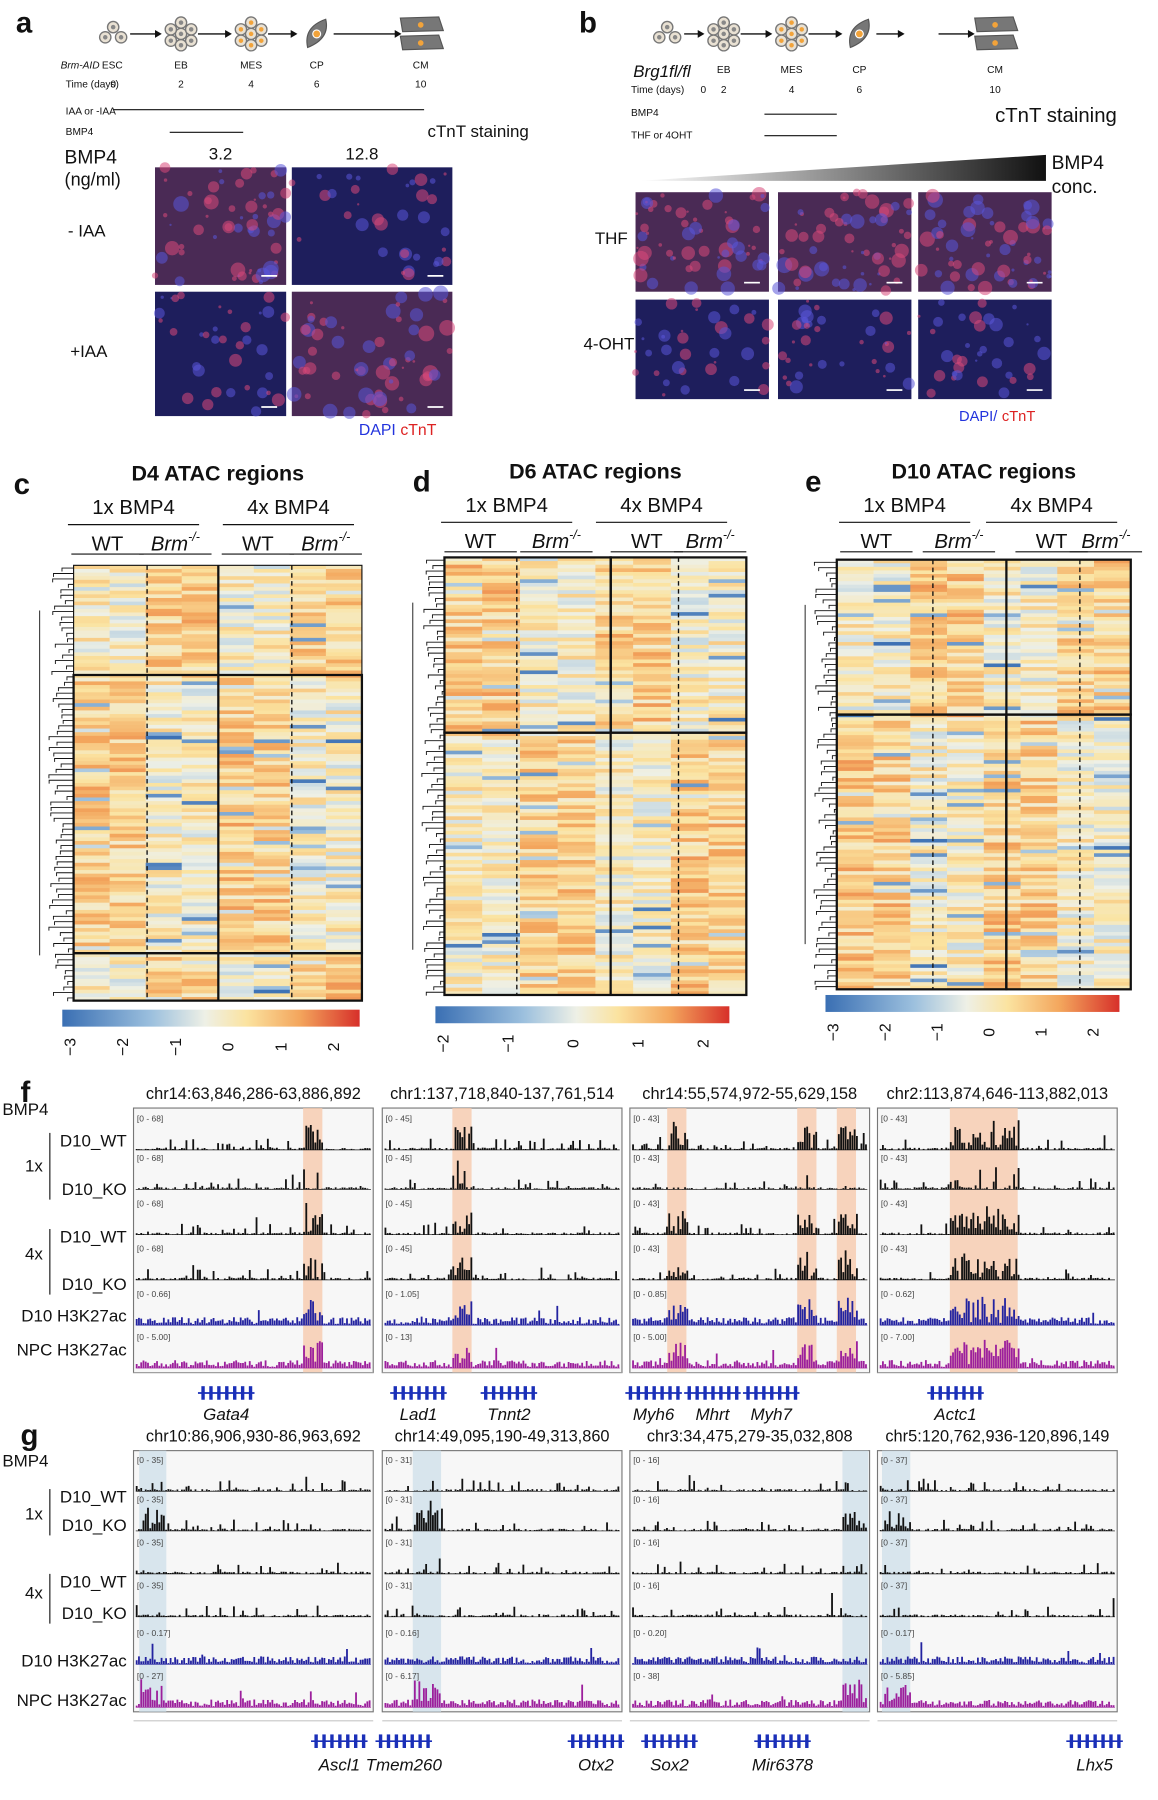 This screenshot has width=1158, height=1800. I want to click on track-range: [0 - 37], so click(894, 1543).